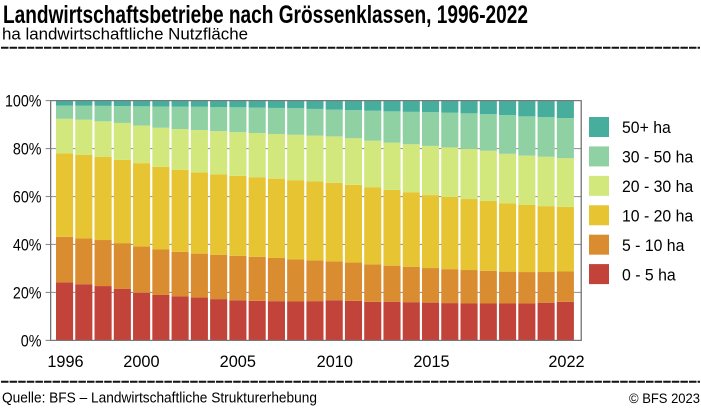 This screenshot has height=410, width=701. What do you see at coordinates (27, 197) in the screenshot?
I see `svg-text: 60%` at bounding box center [27, 197].